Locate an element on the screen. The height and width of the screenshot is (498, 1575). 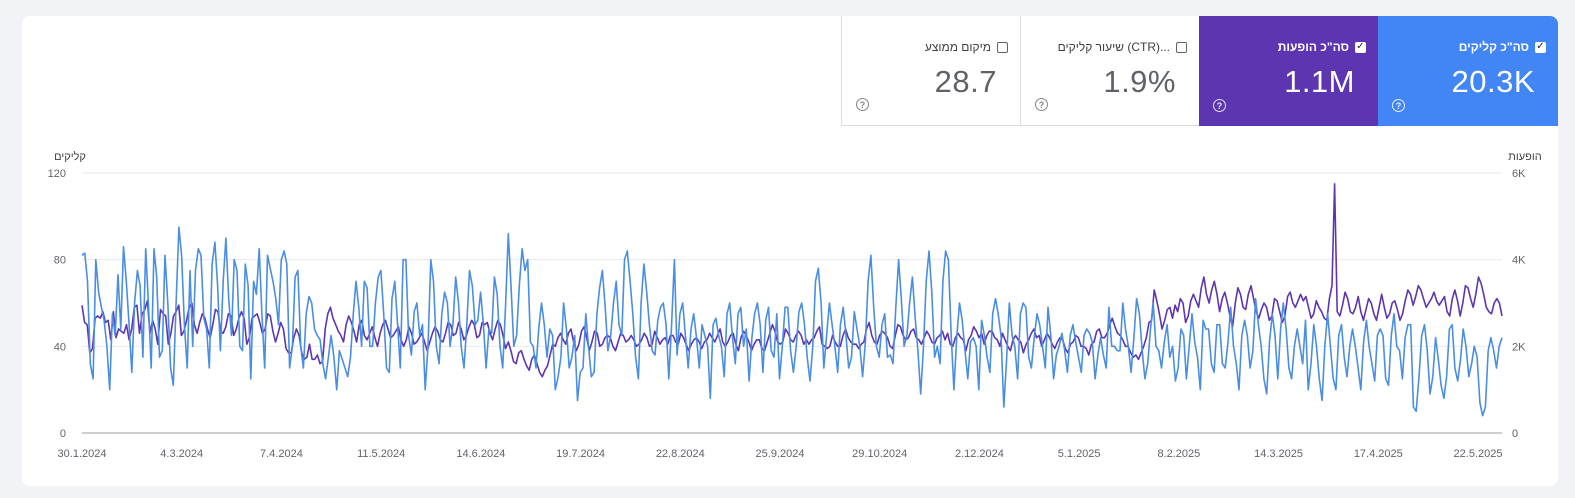
x-axis-tick-label: 2.12.2024 is located at coordinates (979, 454).